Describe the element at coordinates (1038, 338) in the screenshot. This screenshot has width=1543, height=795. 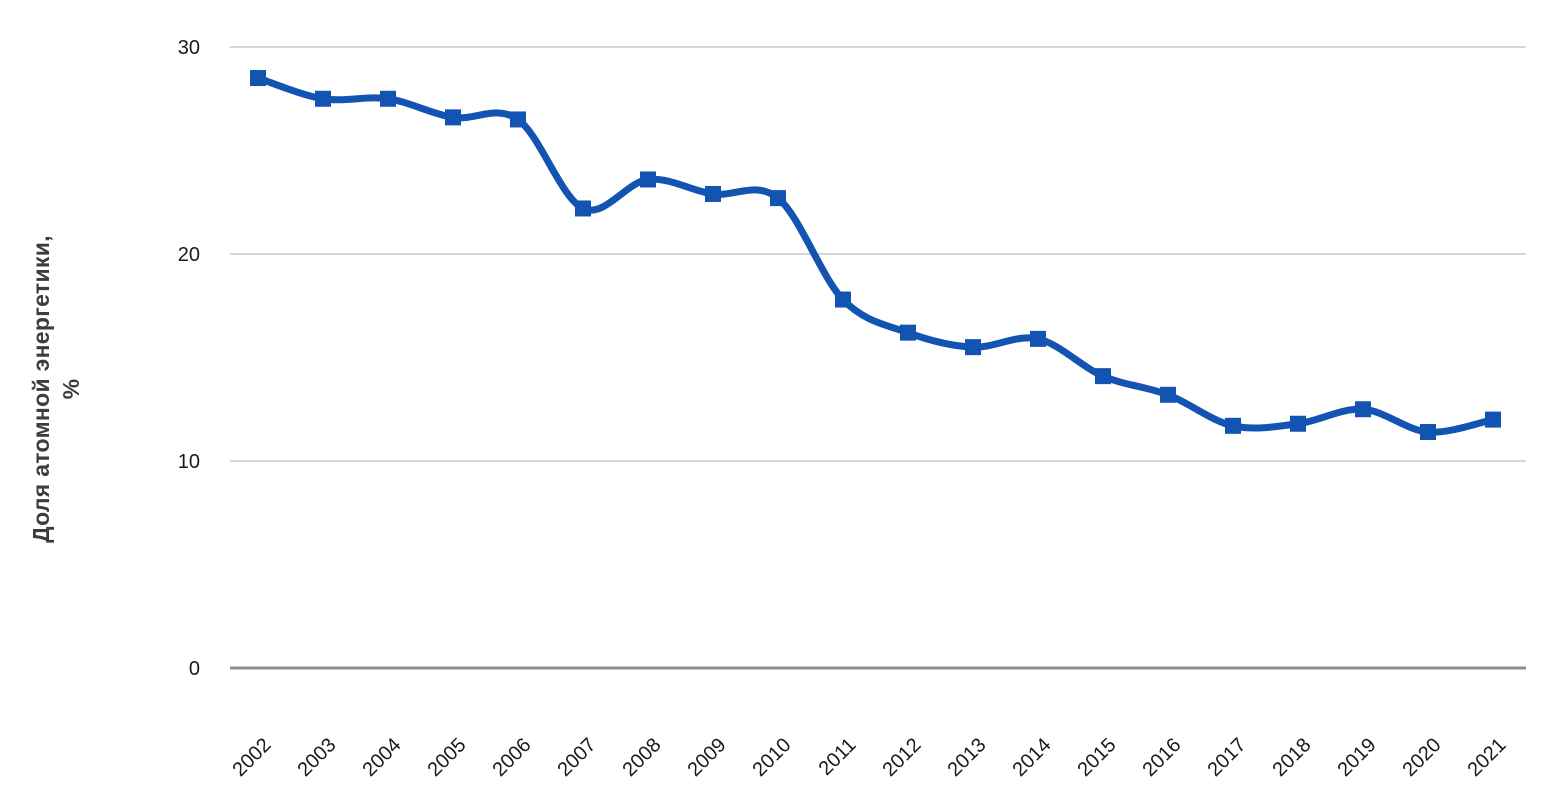
I see `data-point-marker-2014` at that location.